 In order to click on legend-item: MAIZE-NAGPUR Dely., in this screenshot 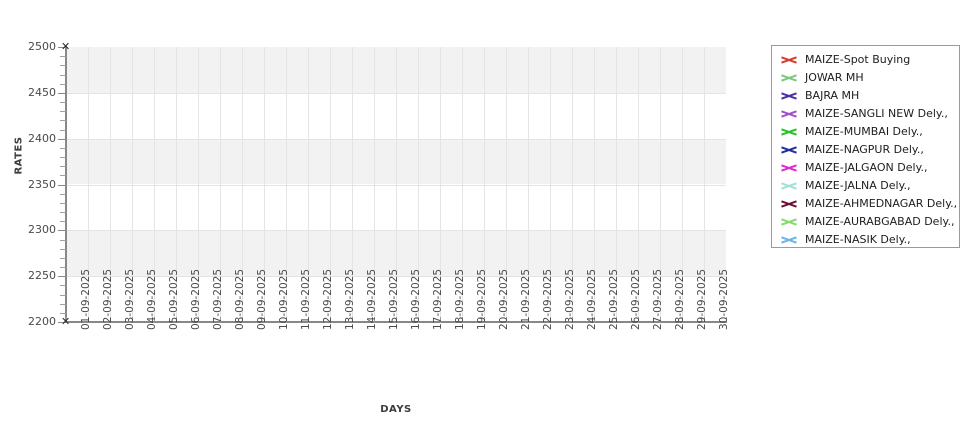, I will do `click(865, 150)`.